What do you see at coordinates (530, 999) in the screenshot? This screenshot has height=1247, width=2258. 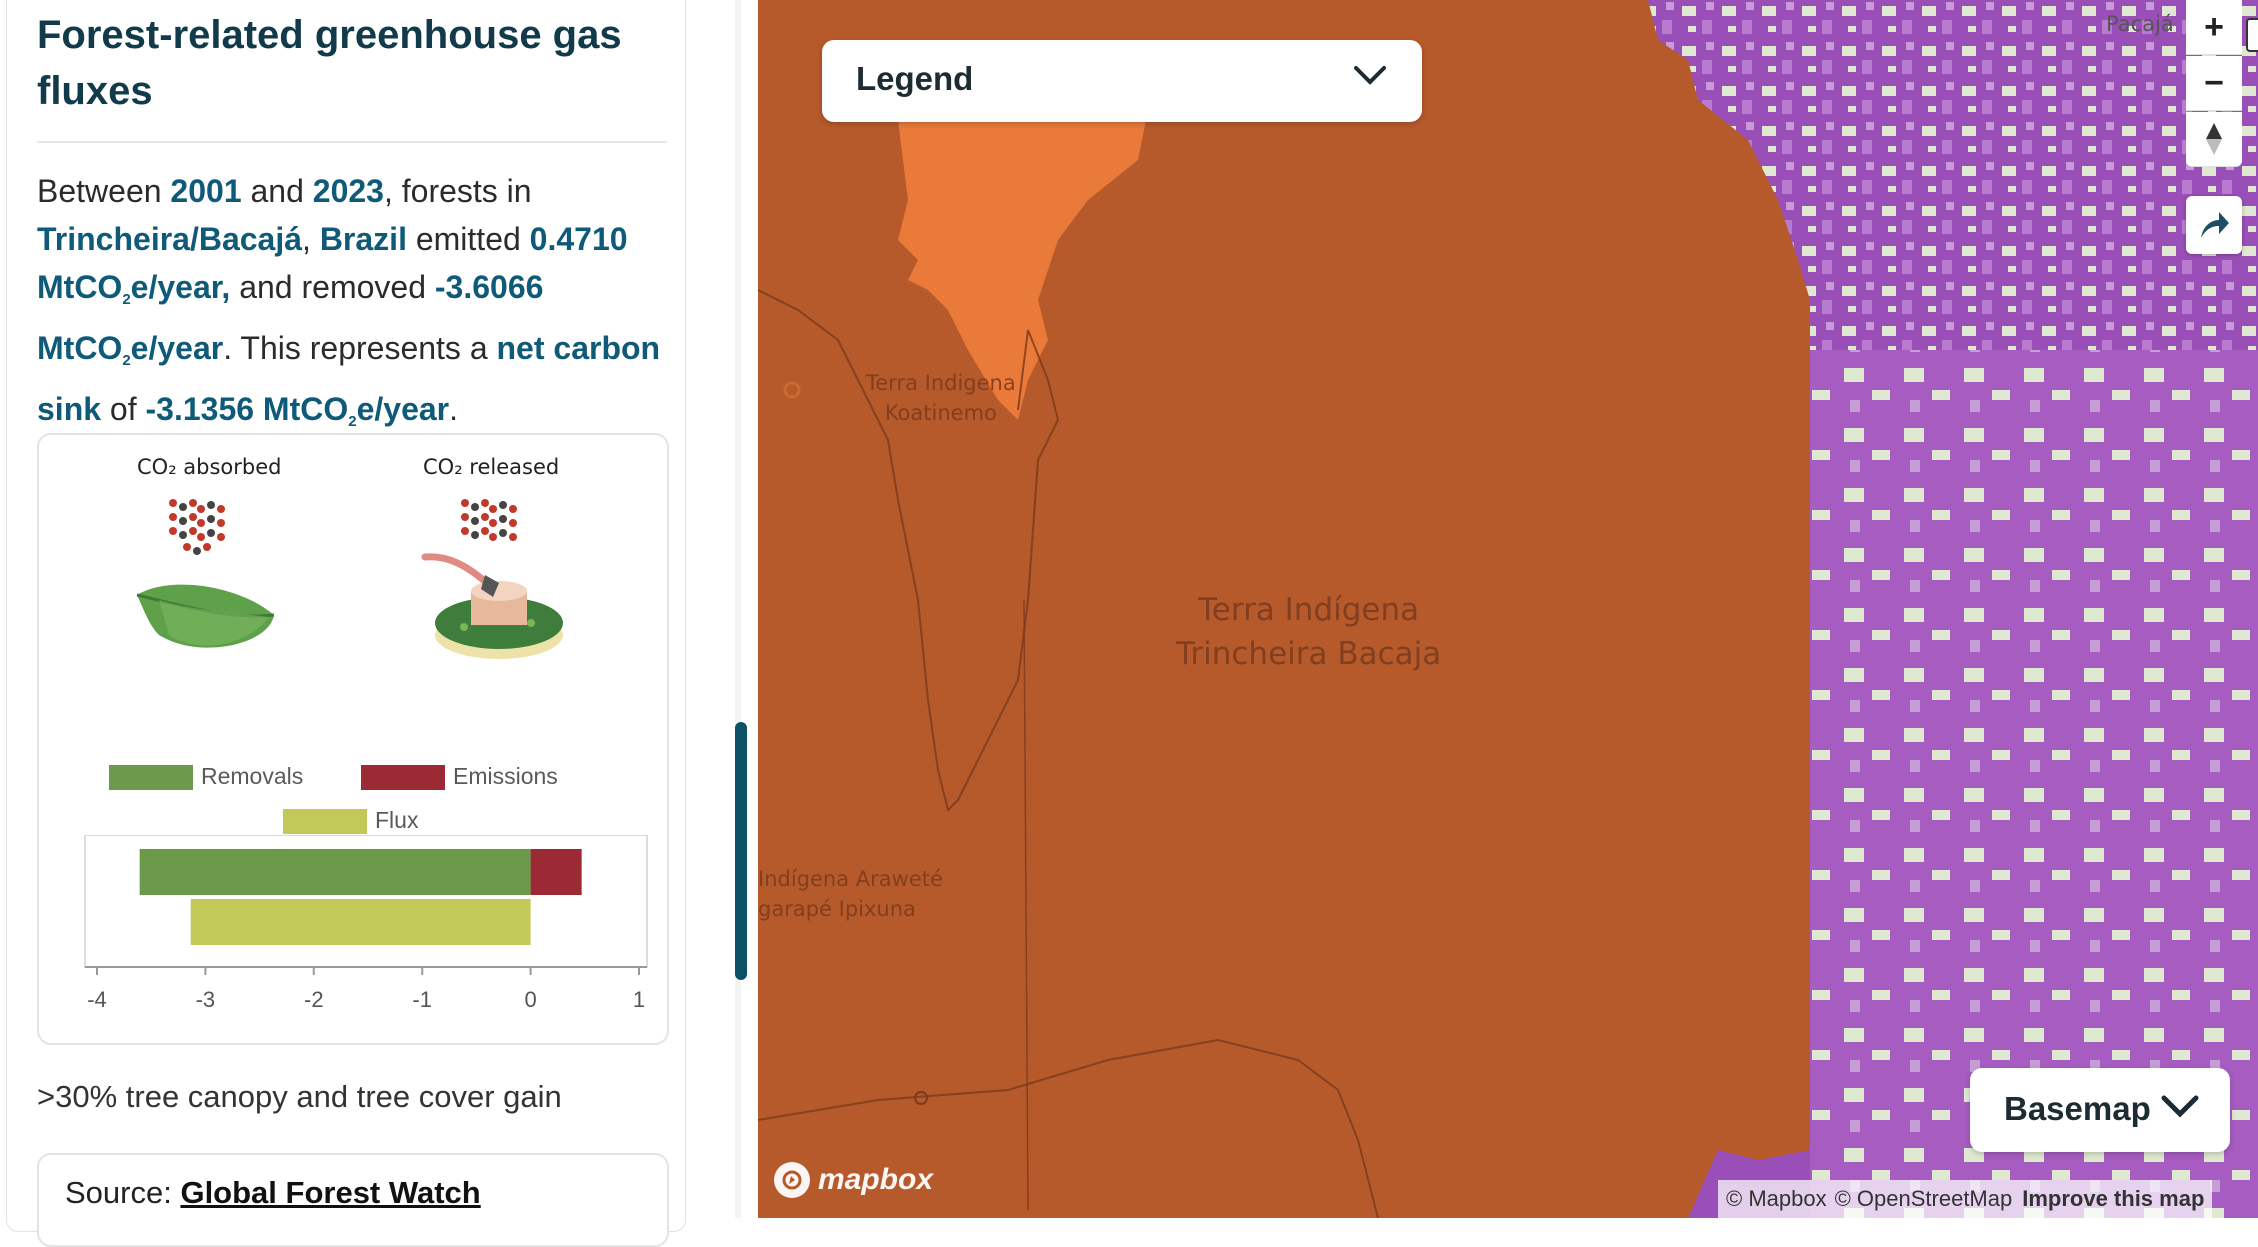 I see `x-tick-label: 0` at bounding box center [530, 999].